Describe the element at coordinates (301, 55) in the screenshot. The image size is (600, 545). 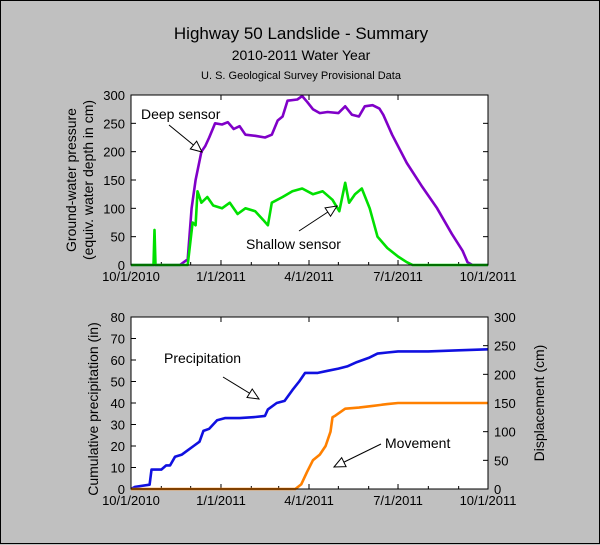
I see `figure-subtitle: 2010-2011 Water Year` at that location.